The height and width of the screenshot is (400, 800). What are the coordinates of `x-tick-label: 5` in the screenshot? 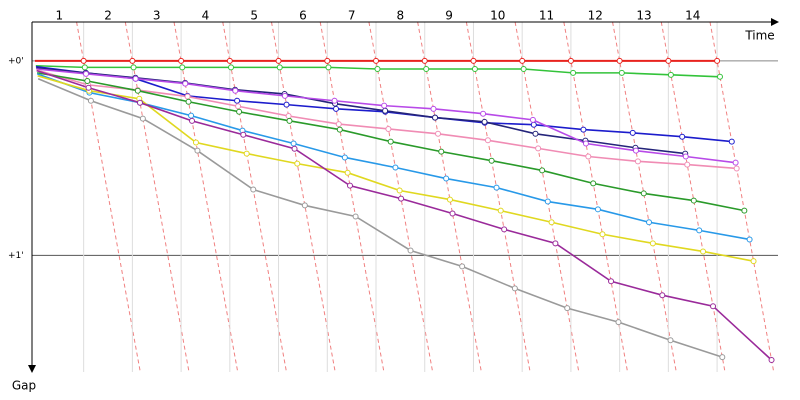 It's located at (254, 16).